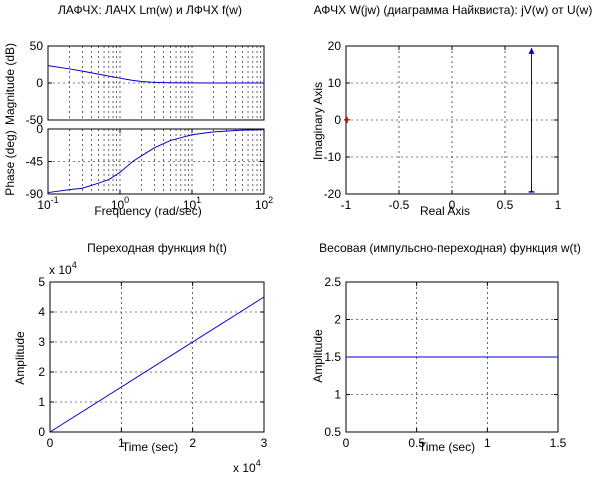 This screenshot has width=601, height=479. I want to click on nyquist-grid, so click(452, 120).